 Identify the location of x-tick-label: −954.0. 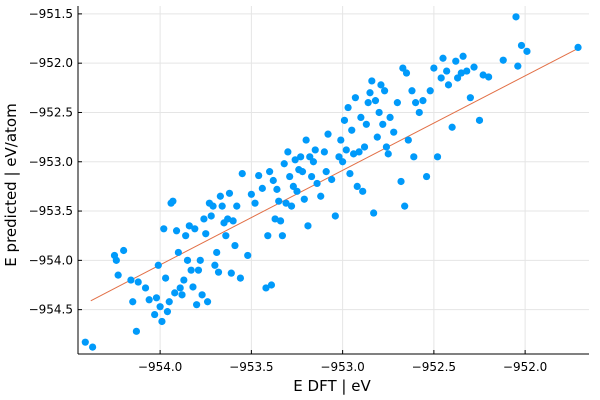
(160, 367).